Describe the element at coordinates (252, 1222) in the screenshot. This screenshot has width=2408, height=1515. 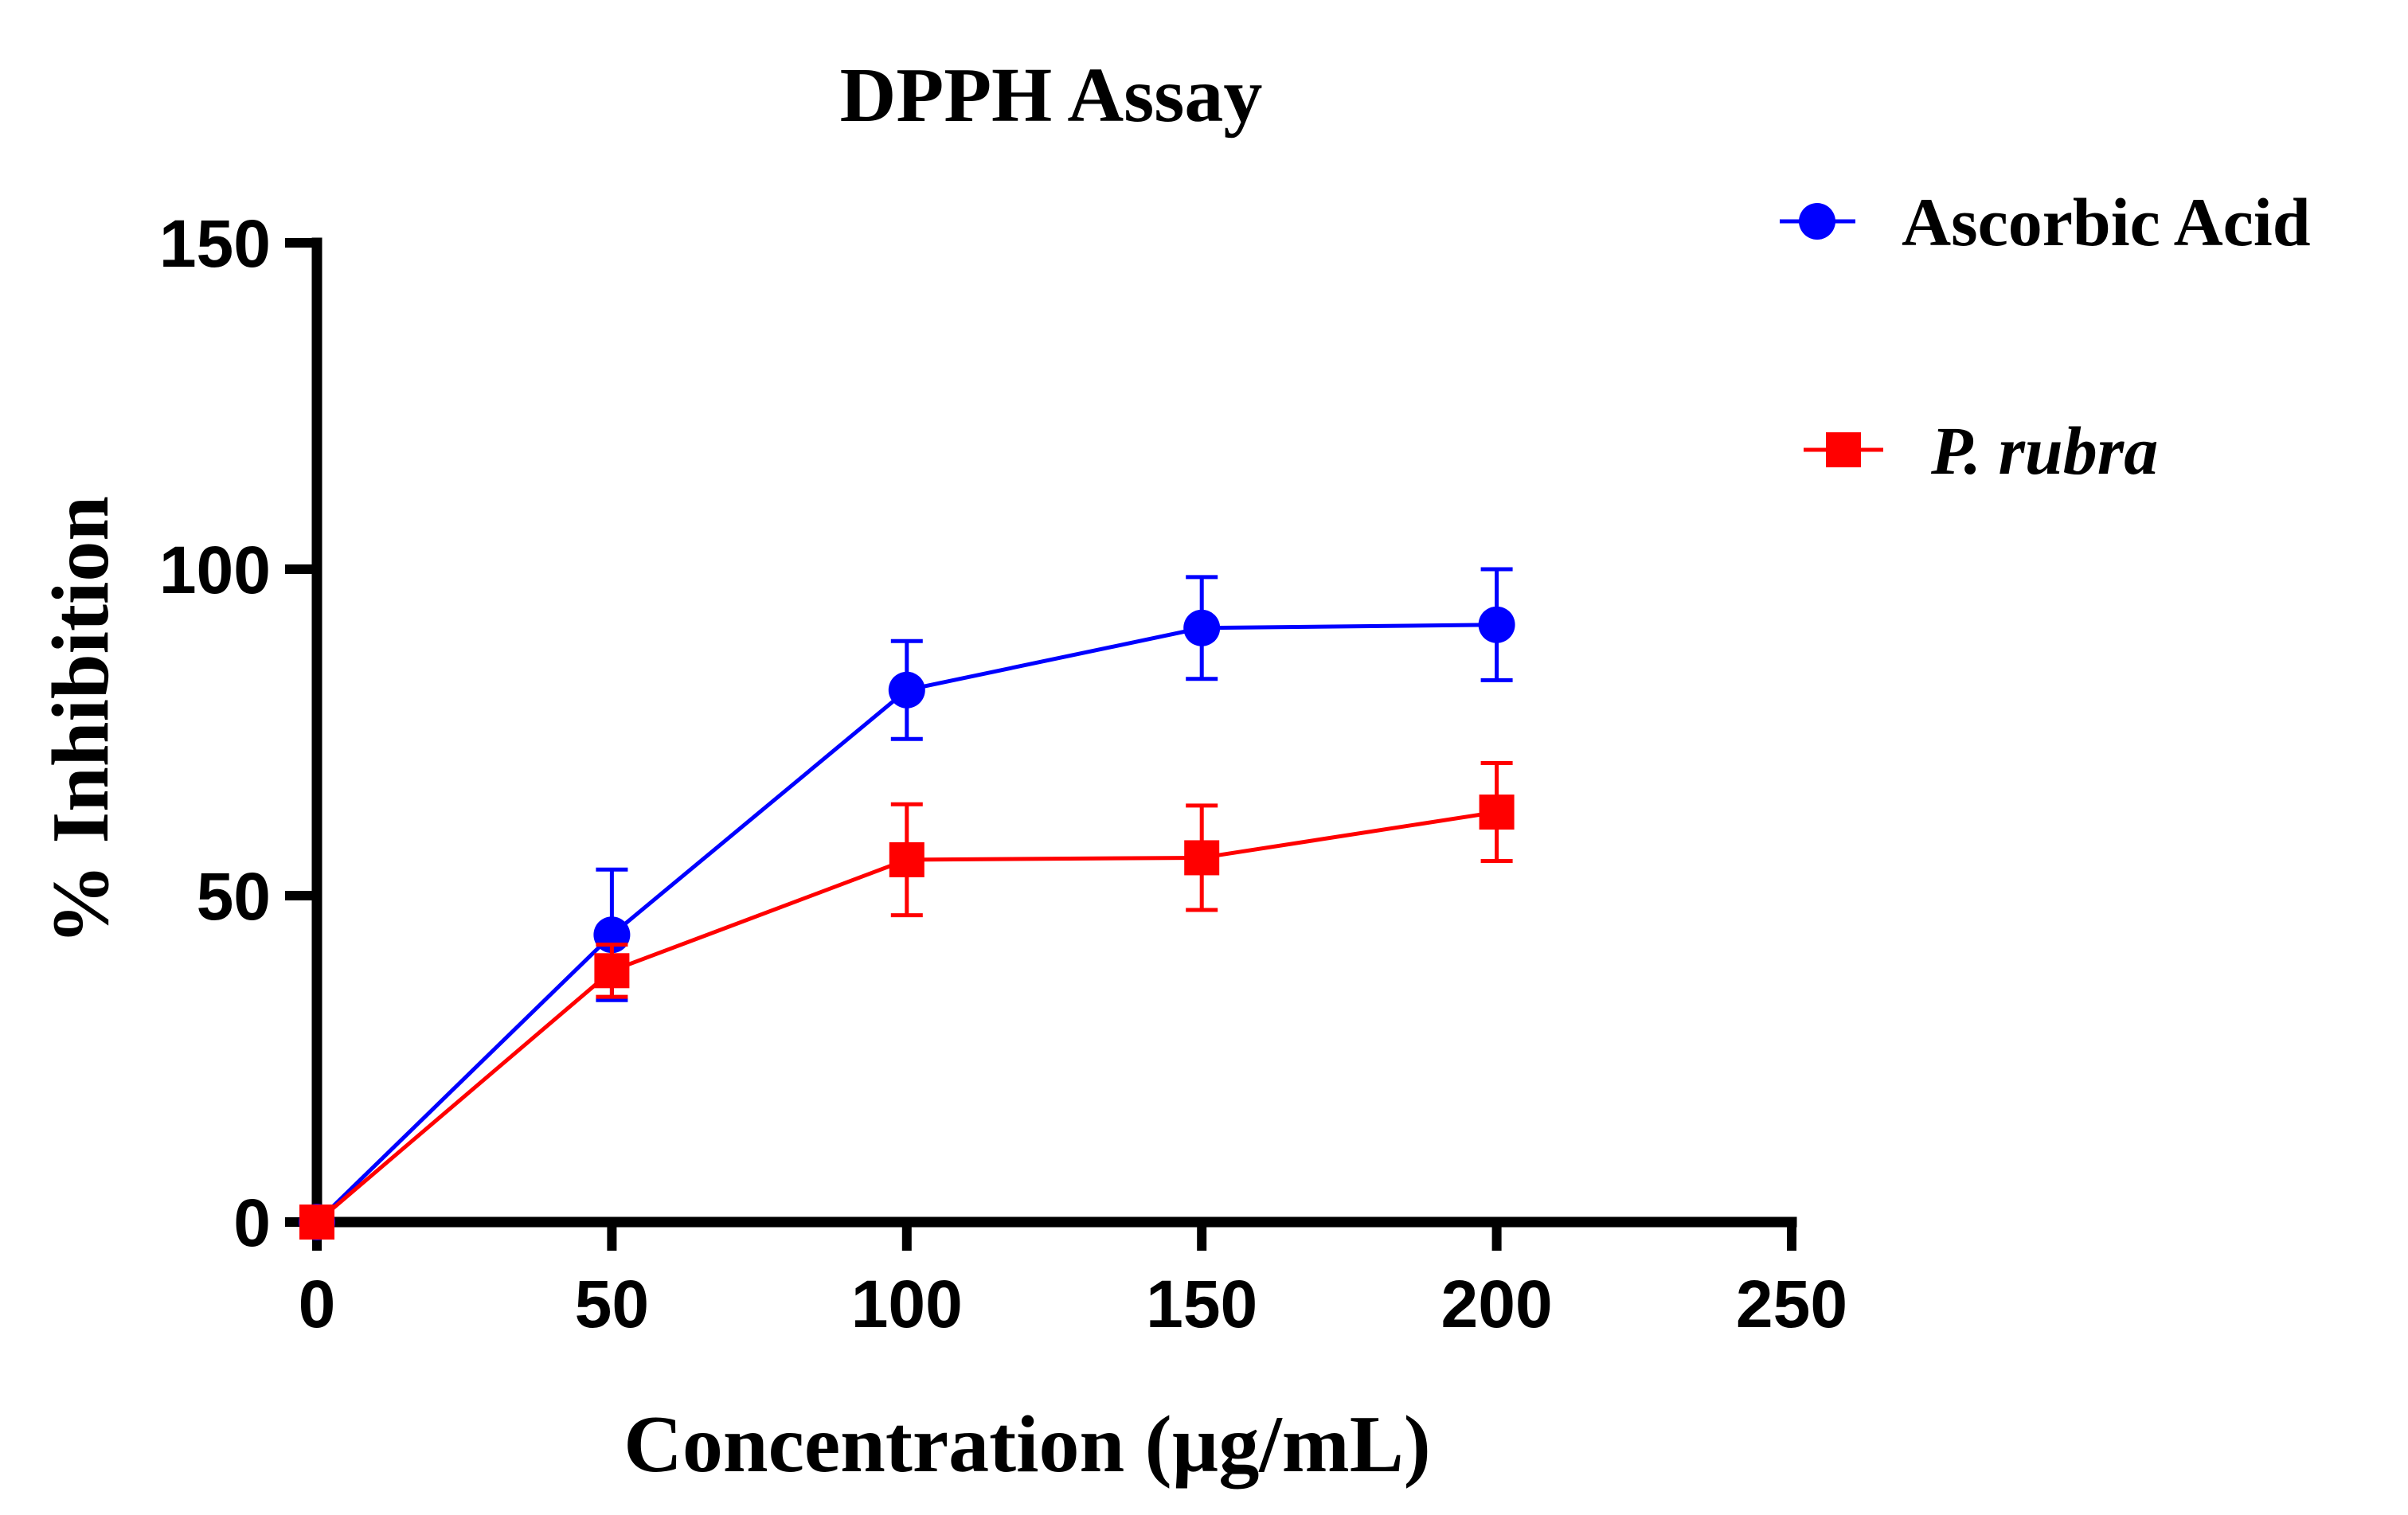
I see `y-tick-label: 0` at that location.